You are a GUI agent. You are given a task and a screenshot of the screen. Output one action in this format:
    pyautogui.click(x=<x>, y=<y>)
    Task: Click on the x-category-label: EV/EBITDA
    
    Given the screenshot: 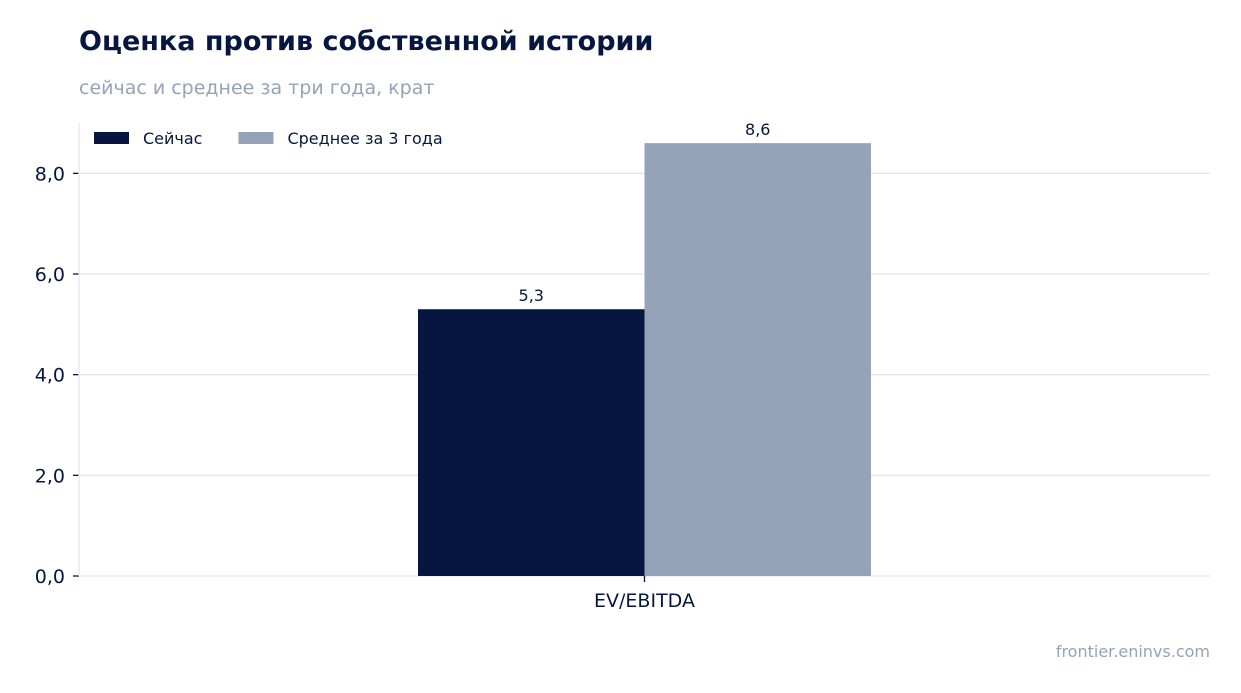 What is the action you would take?
    pyautogui.click(x=644, y=601)
    